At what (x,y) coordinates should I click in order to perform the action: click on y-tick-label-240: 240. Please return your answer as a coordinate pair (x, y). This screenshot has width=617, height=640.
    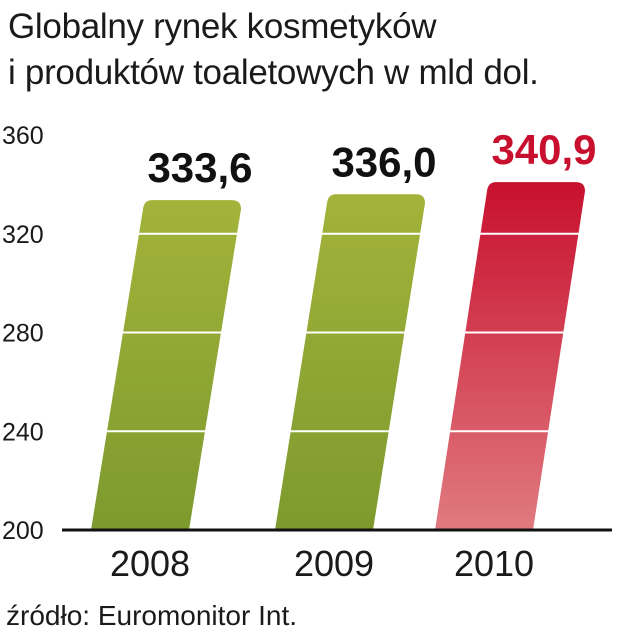
    Looking at the image, I should click on (23, 432).